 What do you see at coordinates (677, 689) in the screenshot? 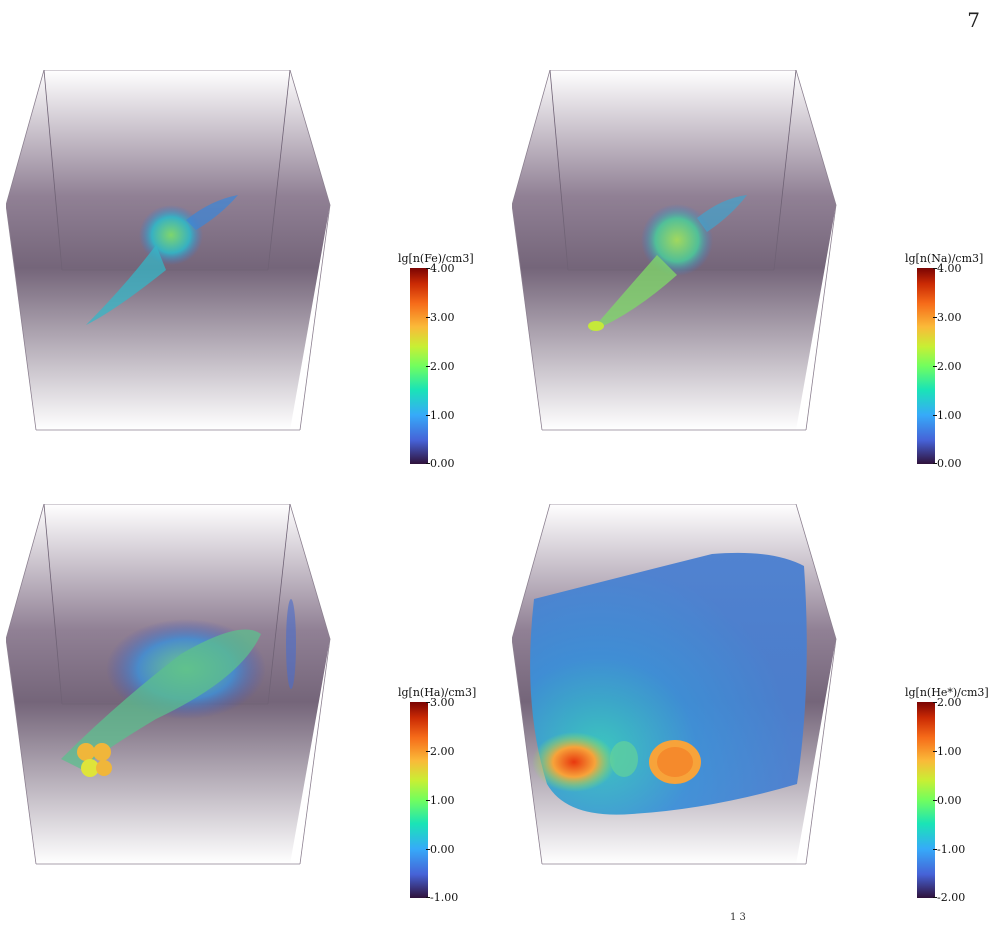
I see `volume-render-he` at bounding box center [677, 689].